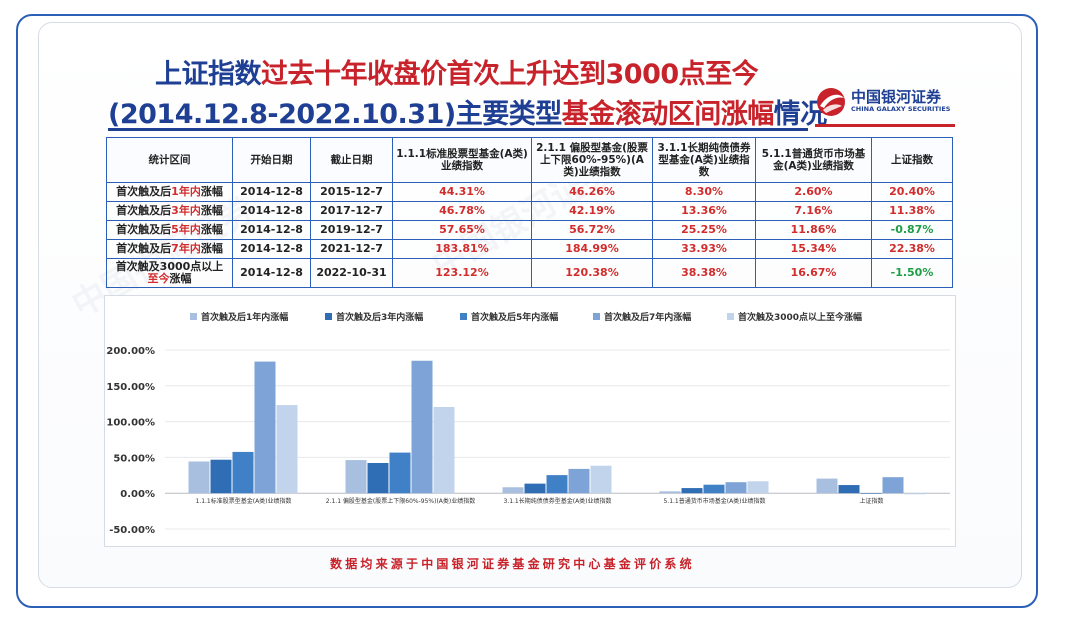 The image size is (1080, 623). What do you see at coordinates (831, 102) in the screenshot?
I see `galaxy-logo-icon` at bounding box center [831, 102].